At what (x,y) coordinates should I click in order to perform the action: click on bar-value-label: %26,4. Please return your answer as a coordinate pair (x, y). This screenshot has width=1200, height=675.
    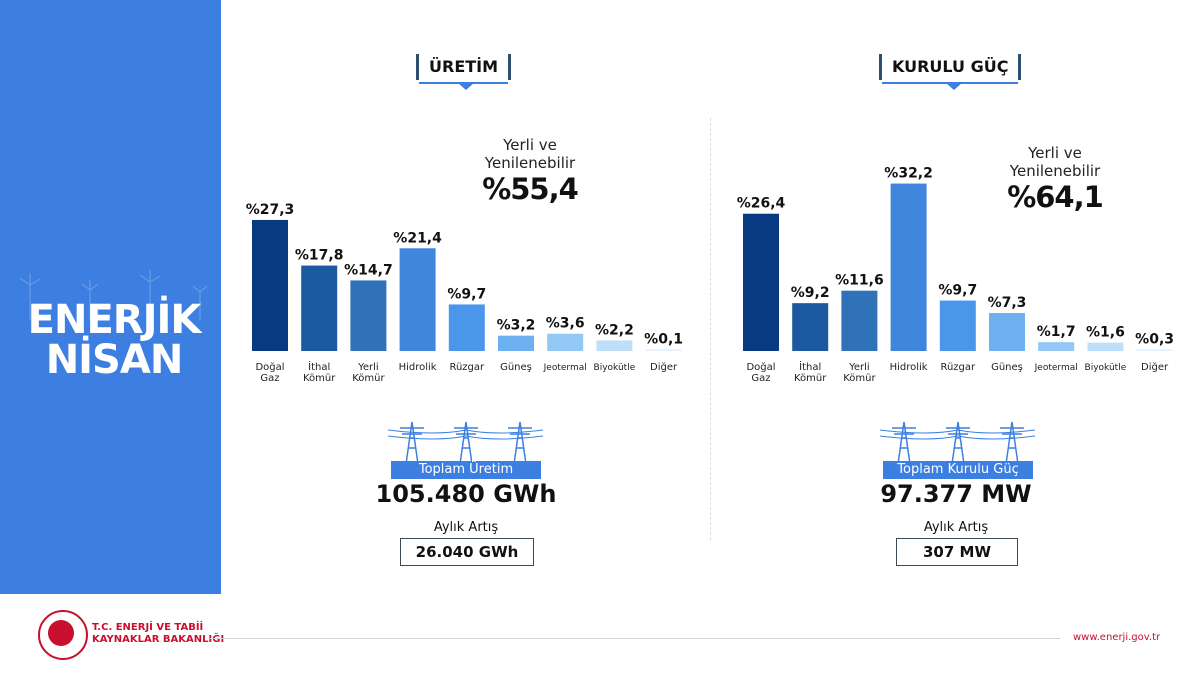
    Looking at the image, I should click on (761, 204).